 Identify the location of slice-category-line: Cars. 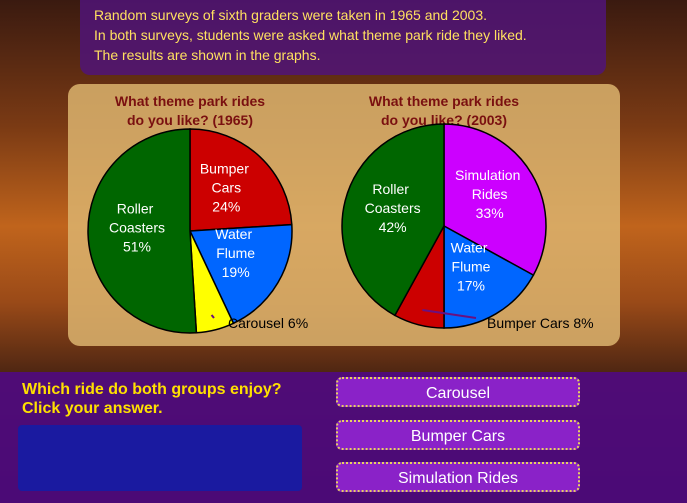
(227, 187).